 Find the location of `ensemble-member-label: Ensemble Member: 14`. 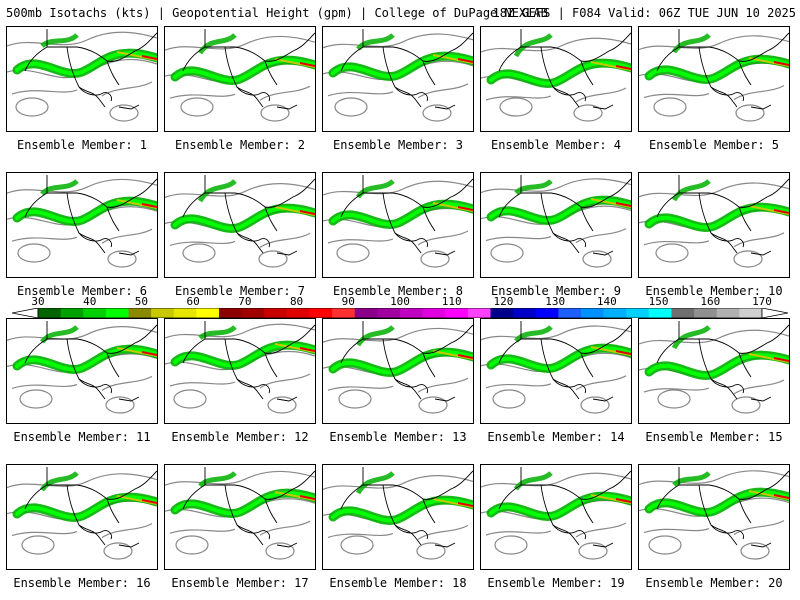

ensemble-member-label: Ensemble Member: 14 is located at coordinates (556, 437).